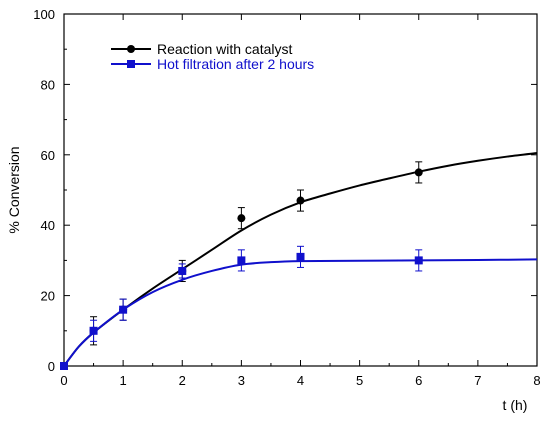 The width and height of the screenshot is (550, 425). I want to click on x-tick-label: 1, so click(123, 380).